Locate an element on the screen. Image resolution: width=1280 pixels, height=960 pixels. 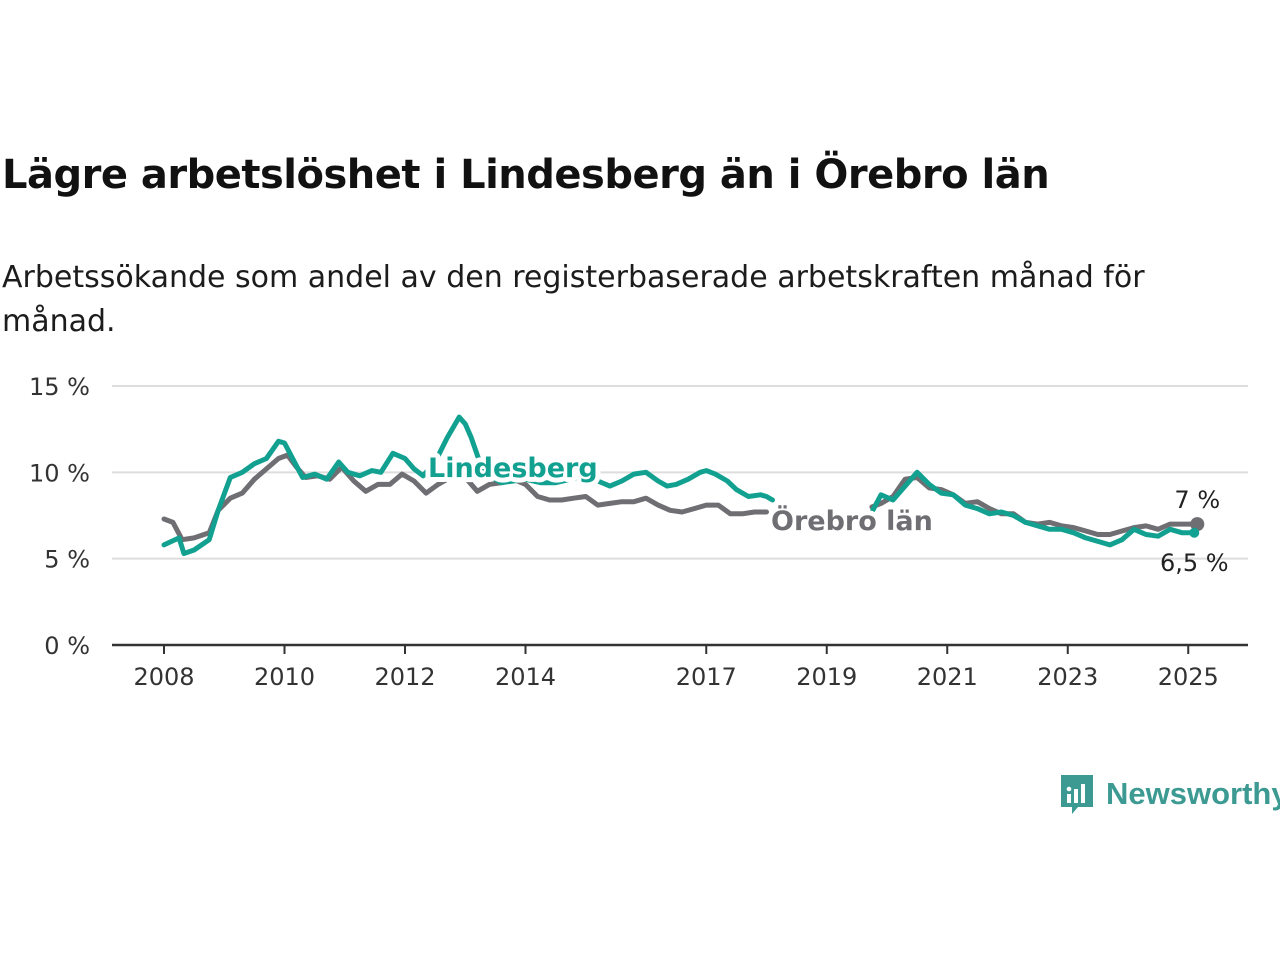
end-label-lindesberg: 6,5 % is located at coordinates (1194, 563).